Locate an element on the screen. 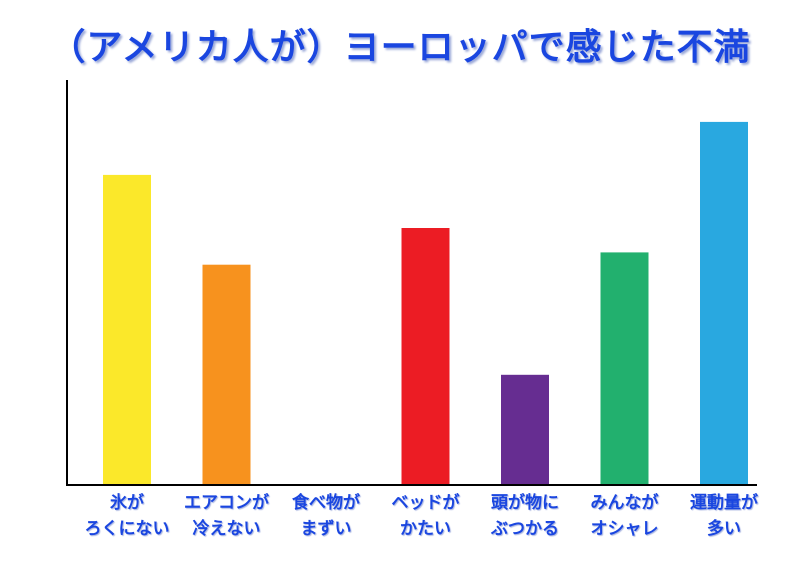 The width and height of the screenshot is (800, 582). category-label-line: 運動量が is located at coordinates (724, 503).